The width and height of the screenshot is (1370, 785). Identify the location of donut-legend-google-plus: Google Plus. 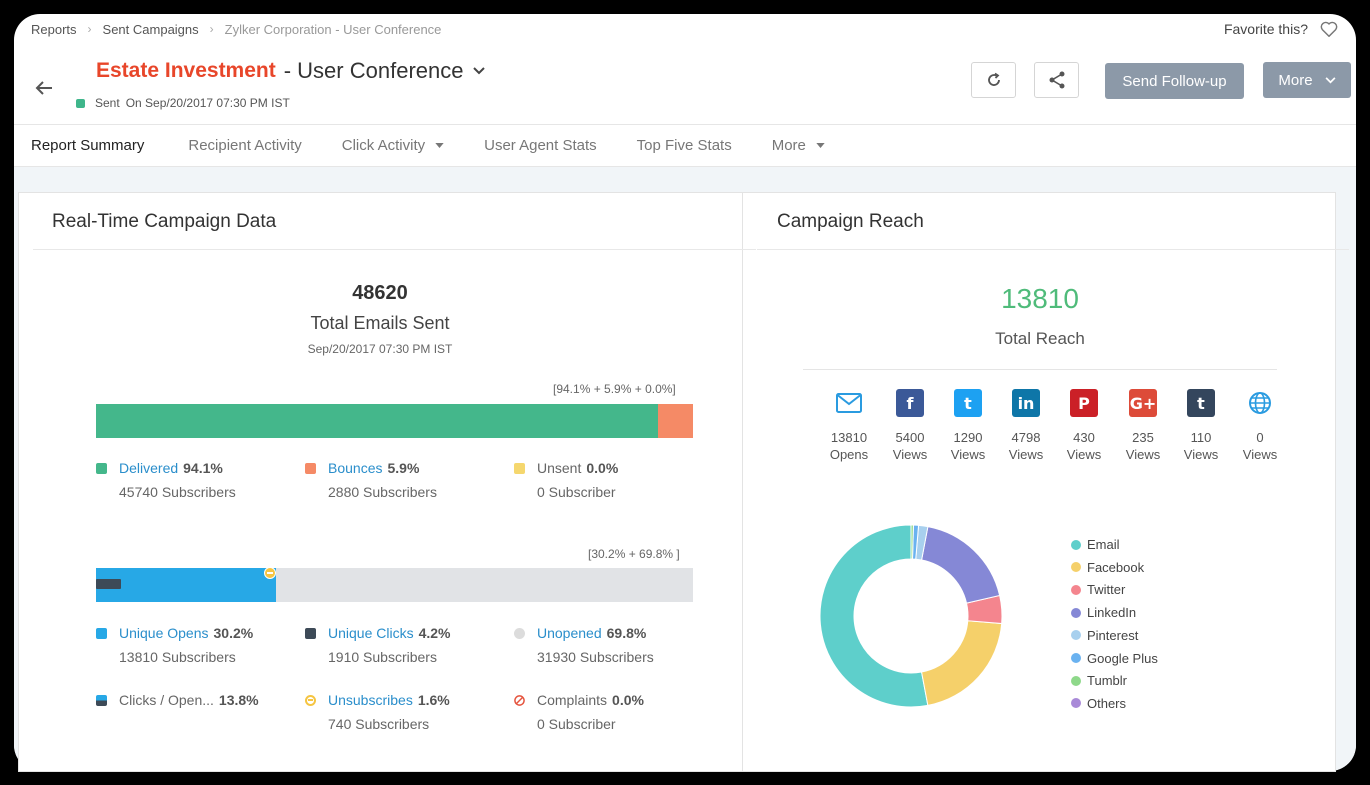
(1114, 658).